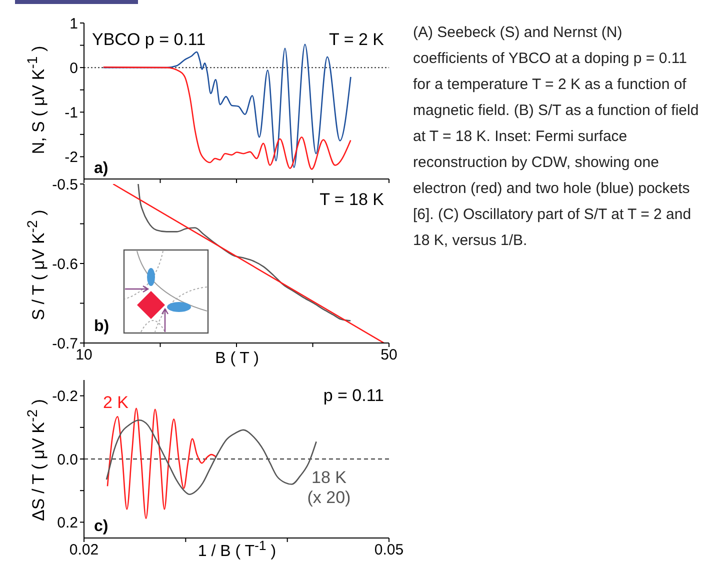 Image resolution: width=702 pixels, height=567 pixels. Describe the element at coordinates (329, 488) in the screenshot. I see `series-label: 18 K (x 20)` at that location.